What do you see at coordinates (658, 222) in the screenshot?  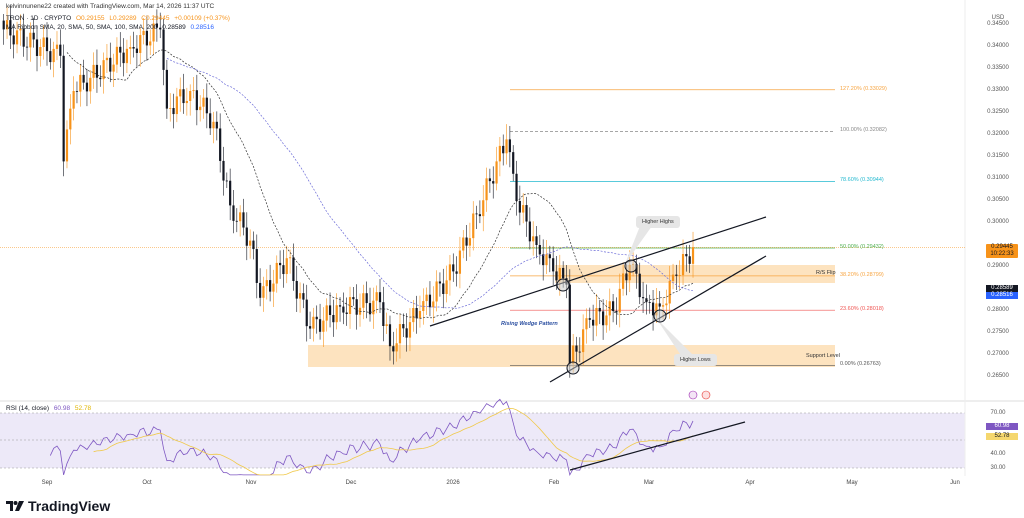 I see `higher-highs-label: Higher Highs` at bounding box center [658, 222].